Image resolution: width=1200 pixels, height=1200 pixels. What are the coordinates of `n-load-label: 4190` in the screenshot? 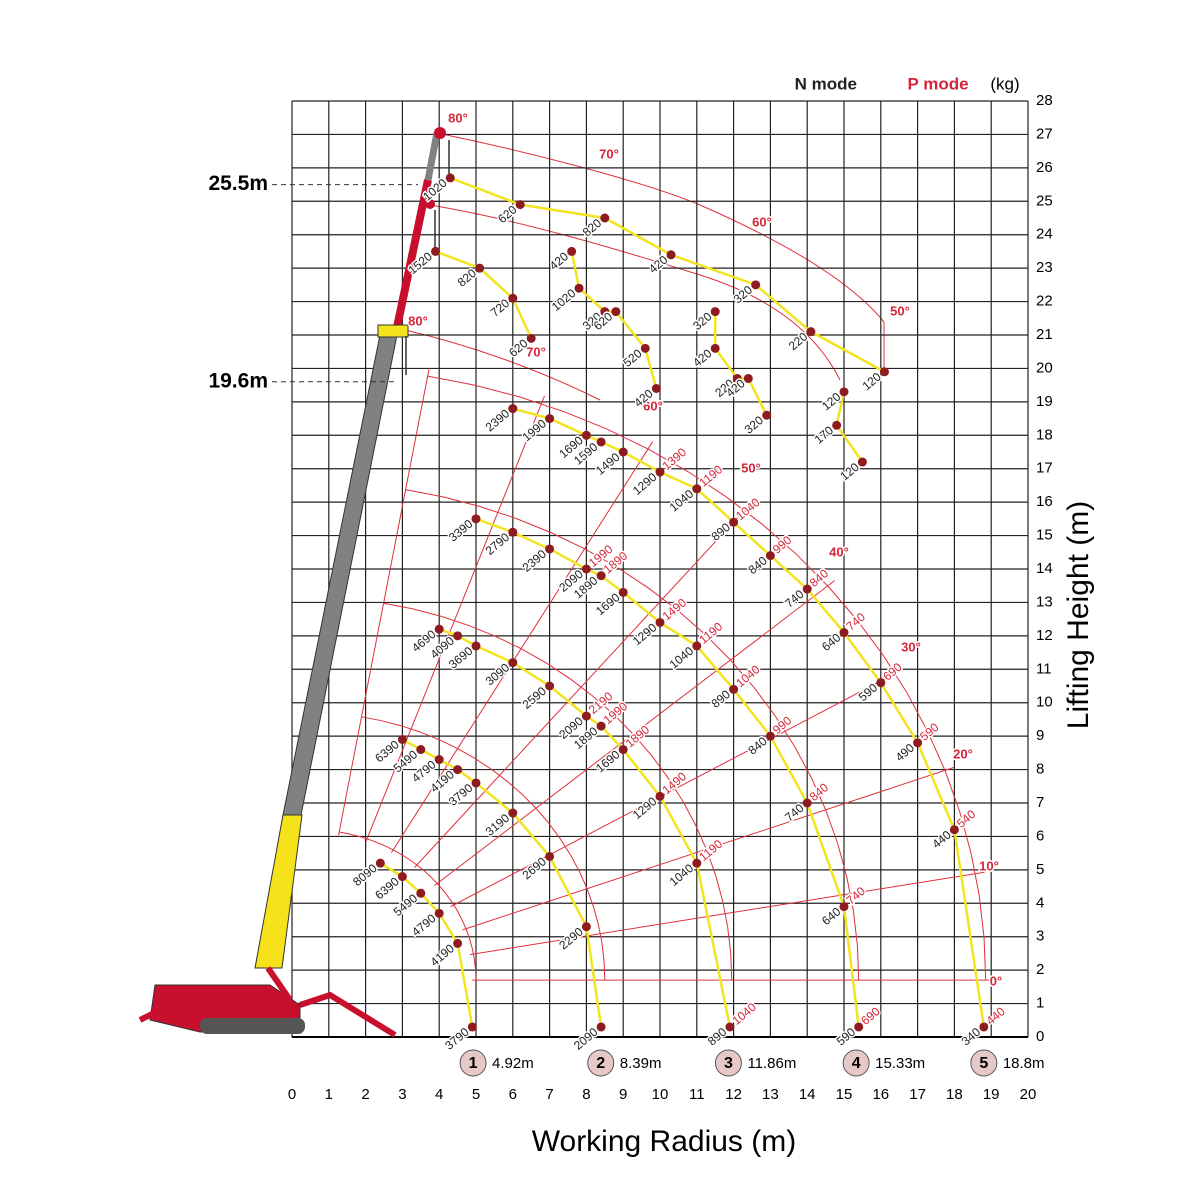 It's located at (443, 955).